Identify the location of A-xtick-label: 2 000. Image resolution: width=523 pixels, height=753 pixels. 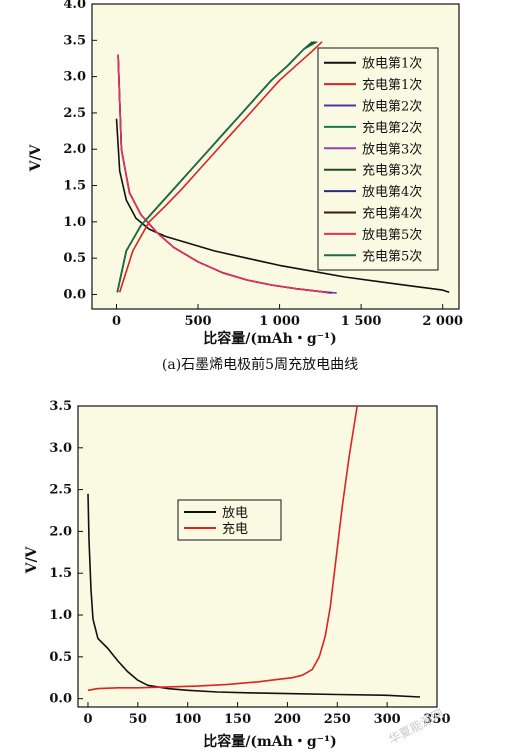
(442, 321).